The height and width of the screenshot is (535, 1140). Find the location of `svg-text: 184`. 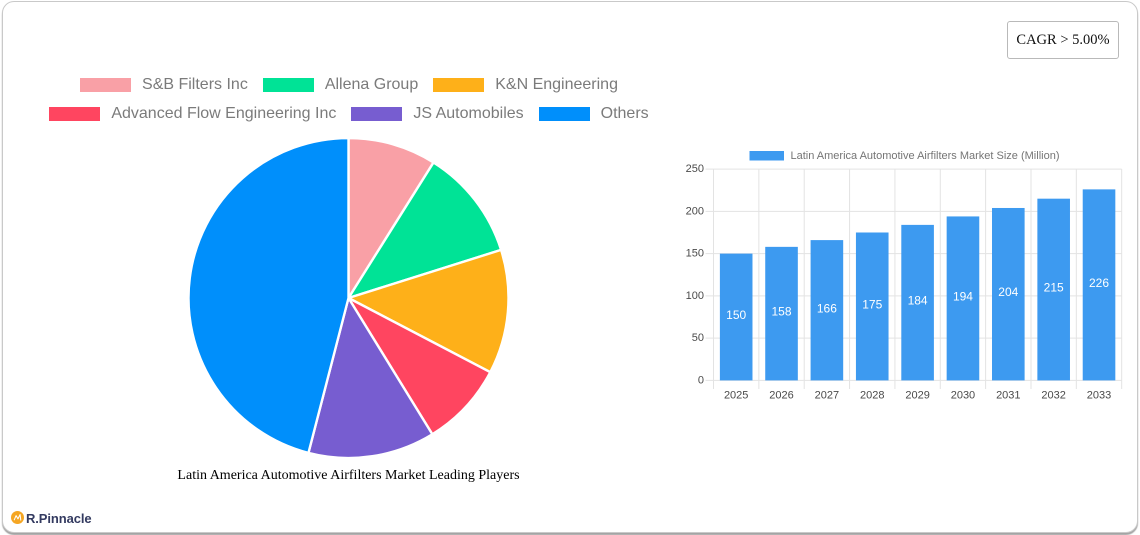

svg-text: 184 is located at coordinates (918, 301).